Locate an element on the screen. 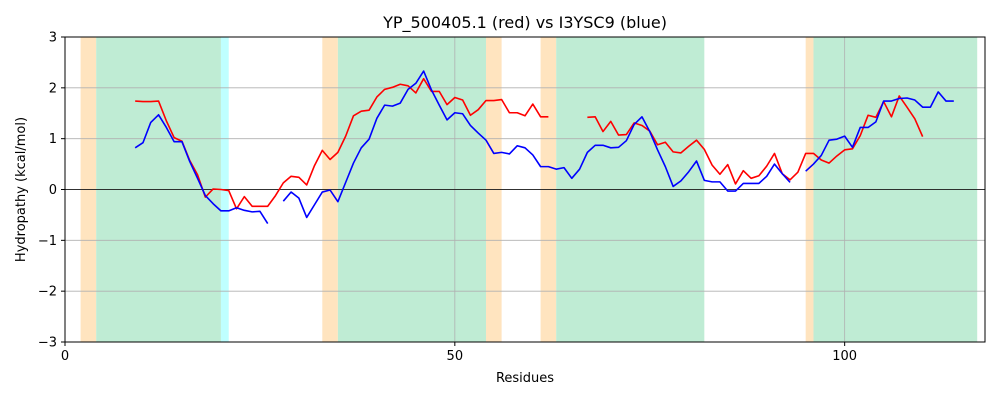  y-tick-label: 1 is located at coordinates (53, 139).